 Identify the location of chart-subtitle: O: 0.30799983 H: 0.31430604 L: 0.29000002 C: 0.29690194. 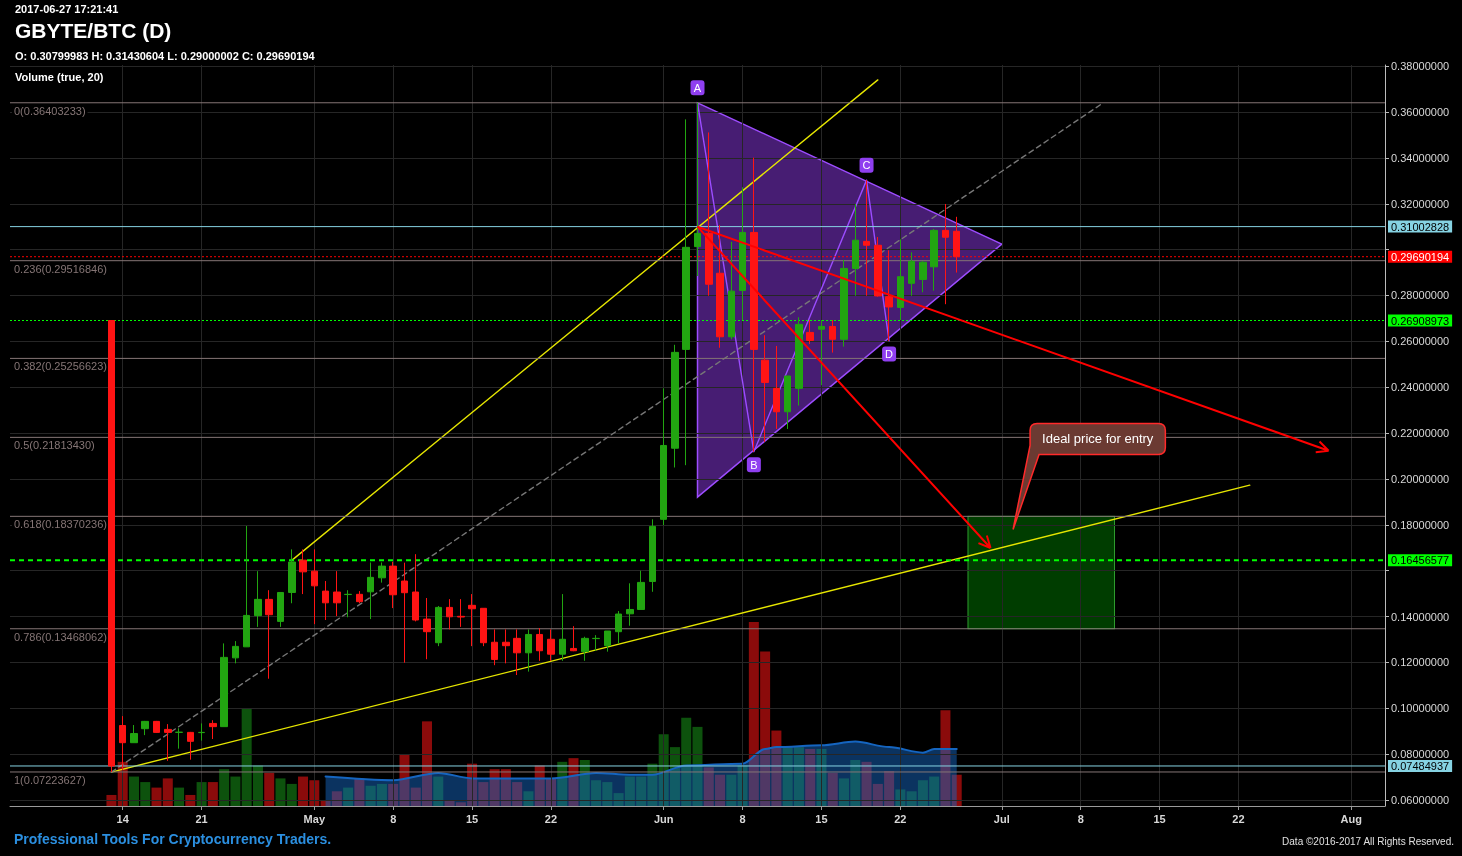
(165, 56).